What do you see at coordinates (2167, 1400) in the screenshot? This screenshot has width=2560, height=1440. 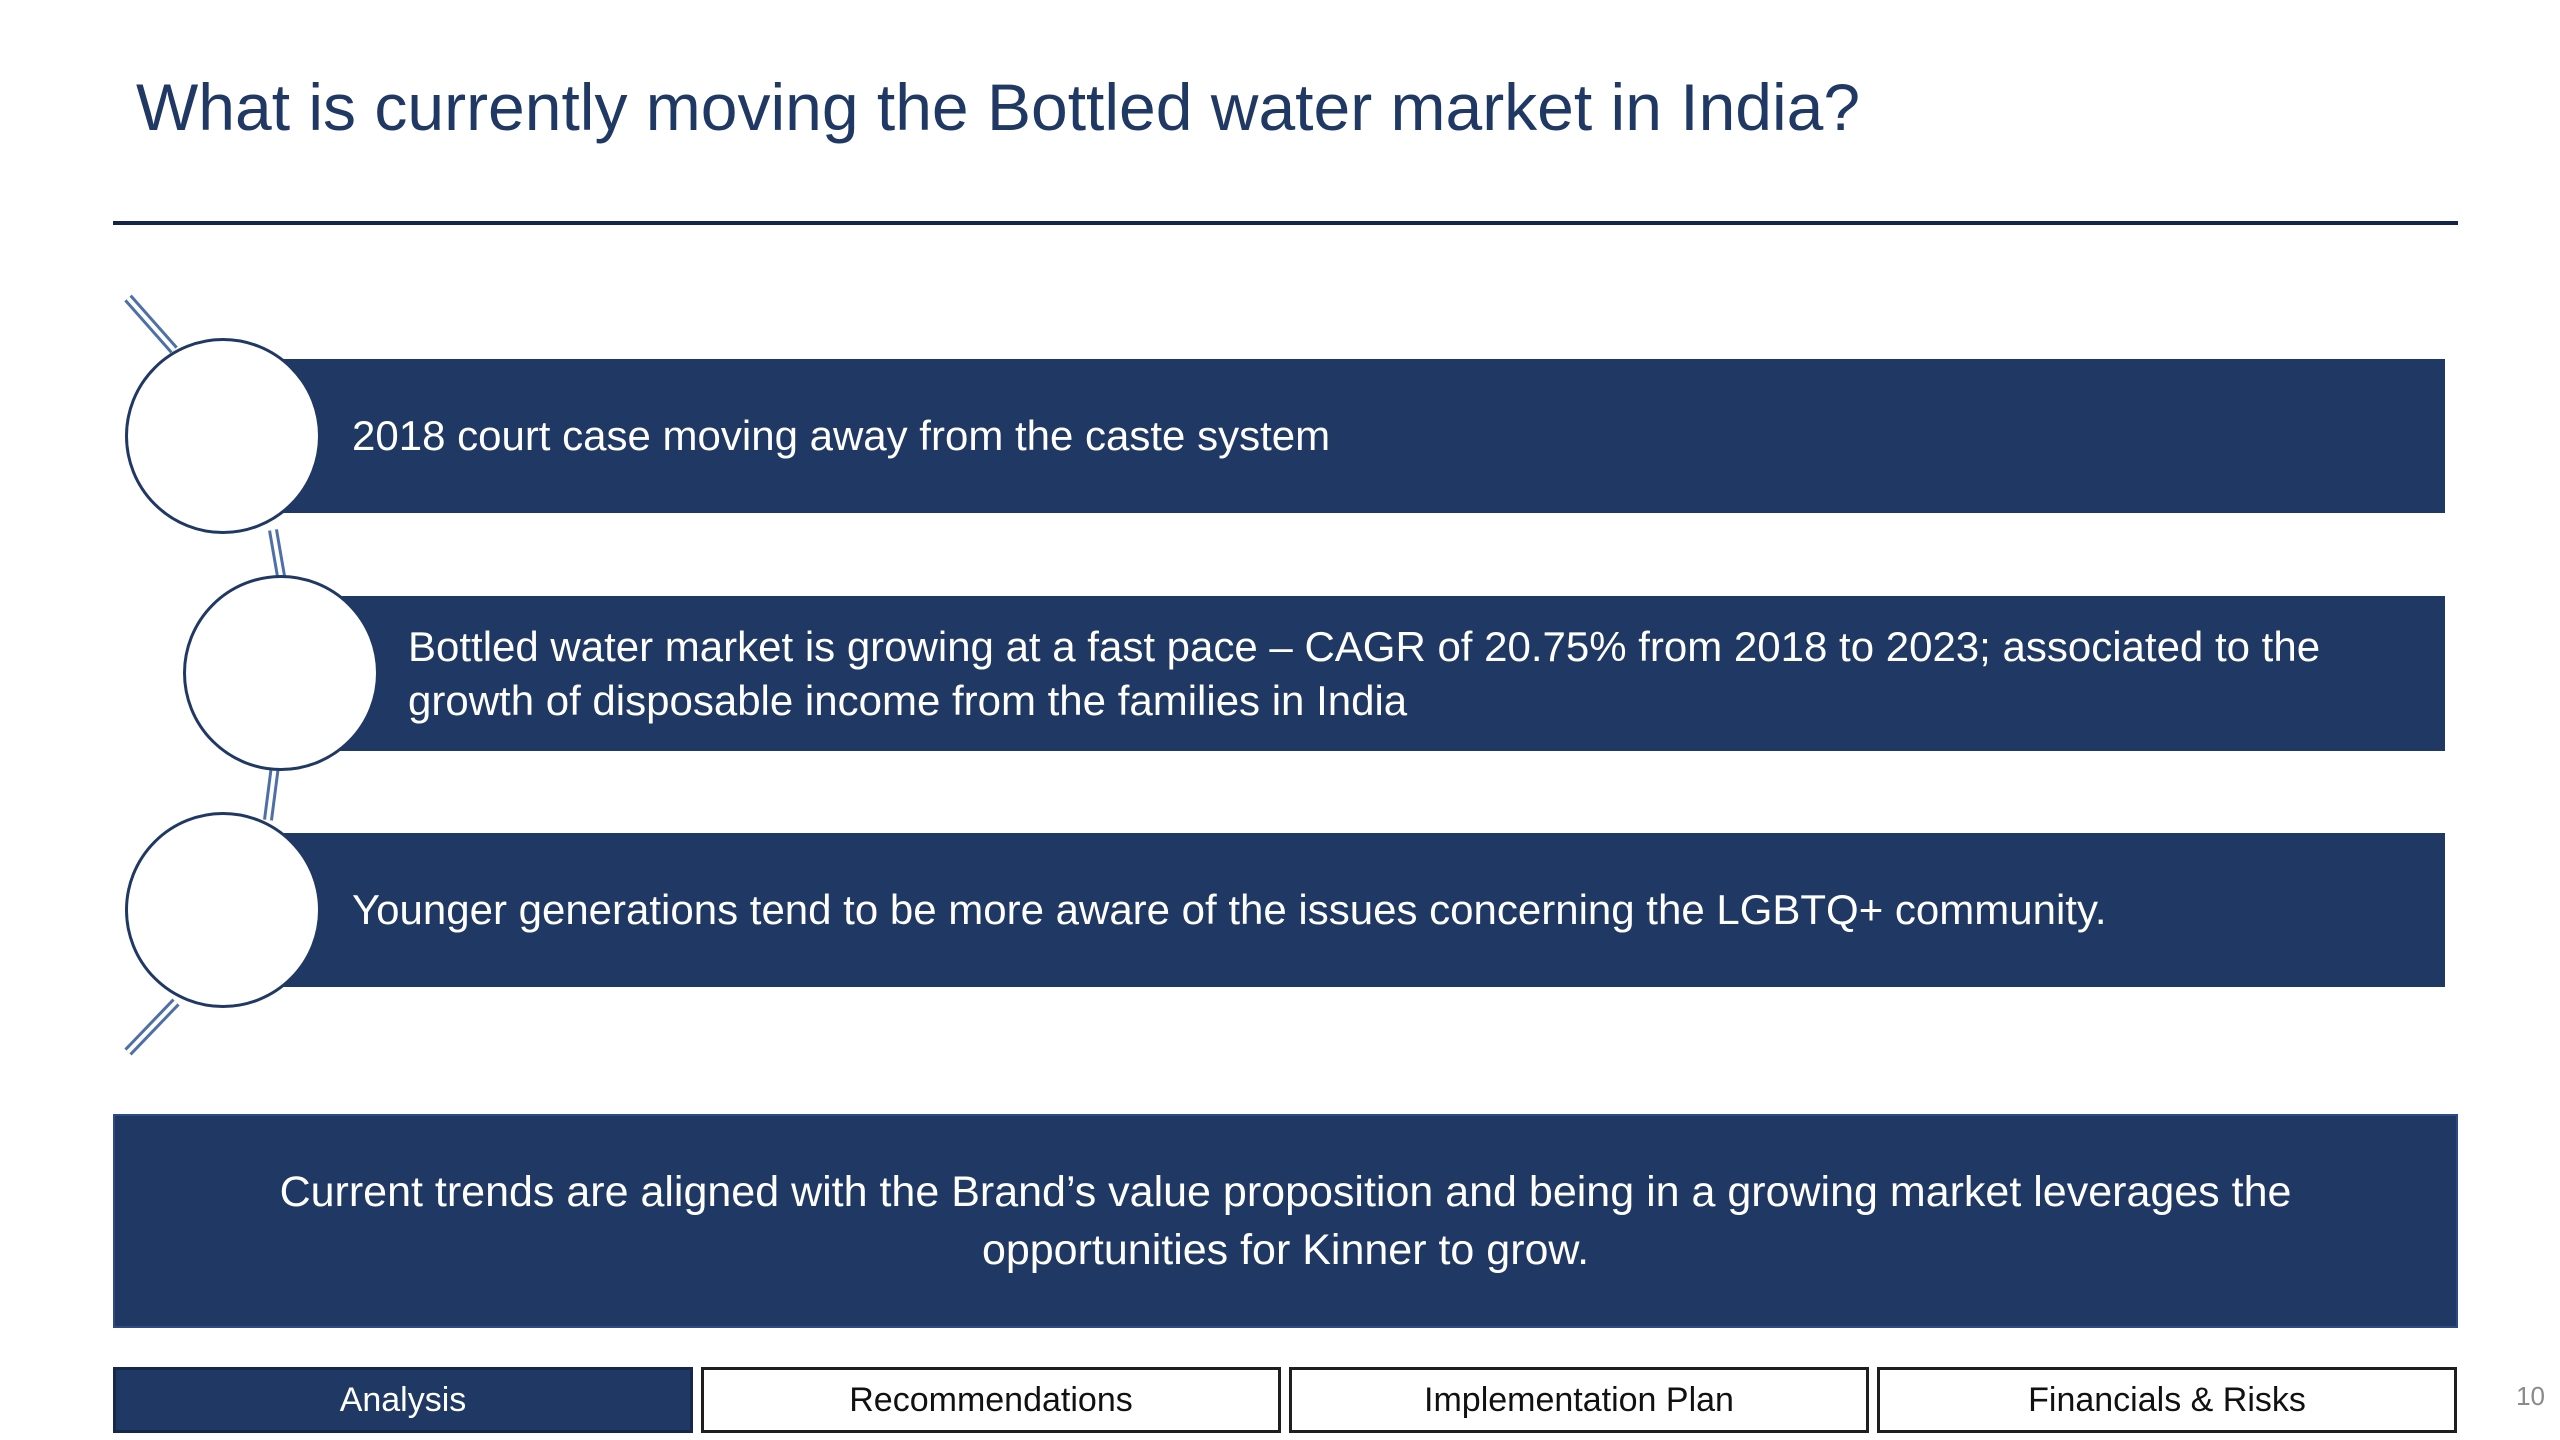 I see `tab-financials-risks: Financials & Risks` at bounding box center [2167, 1400].